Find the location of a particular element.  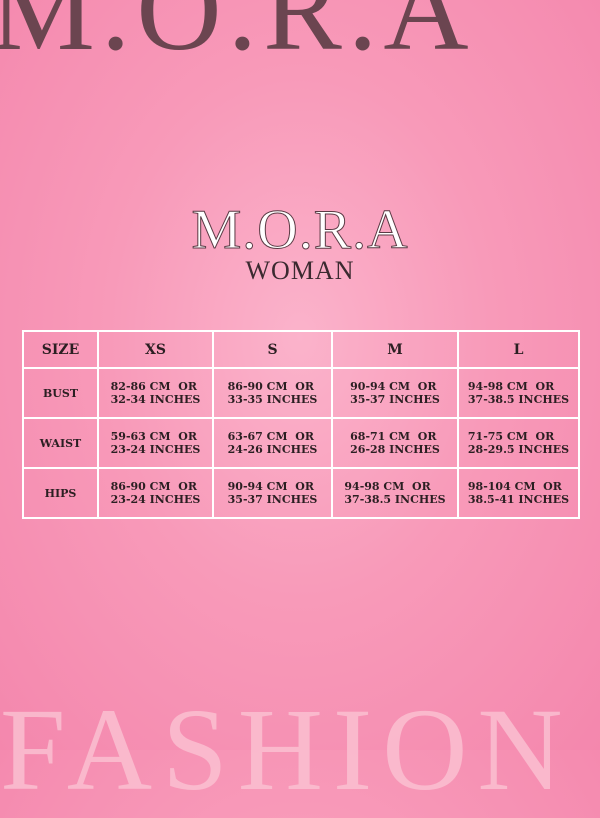

measurement-cell: 82-86 CM OR 32-34 INCHES is located at coordinates (155, 393).